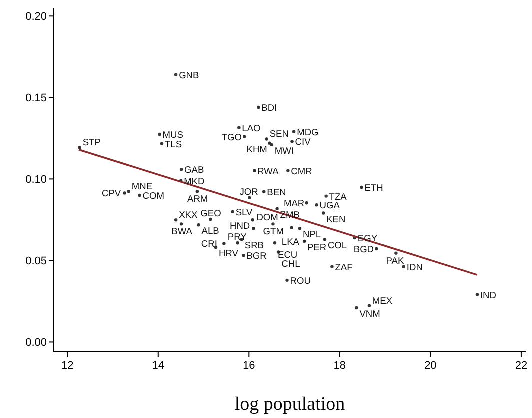 The width and height of the screenshot is (532, 418). I want to click on annotation: BEN, so click(276, 192).